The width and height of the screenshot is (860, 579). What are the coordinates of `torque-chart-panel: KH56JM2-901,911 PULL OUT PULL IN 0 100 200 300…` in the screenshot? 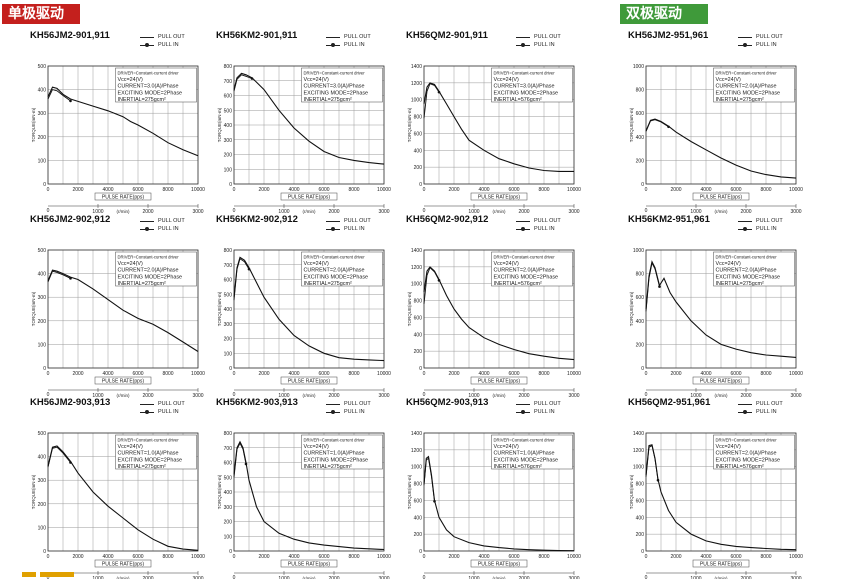 It's located at (125, 122).